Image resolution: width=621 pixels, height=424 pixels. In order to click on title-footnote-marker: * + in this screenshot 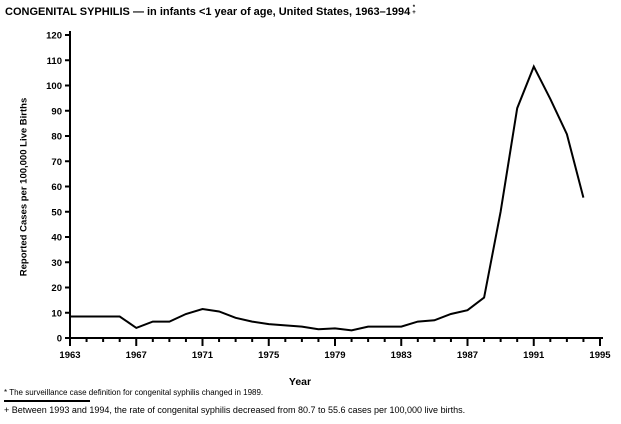, I will do `click(414, 10)`.